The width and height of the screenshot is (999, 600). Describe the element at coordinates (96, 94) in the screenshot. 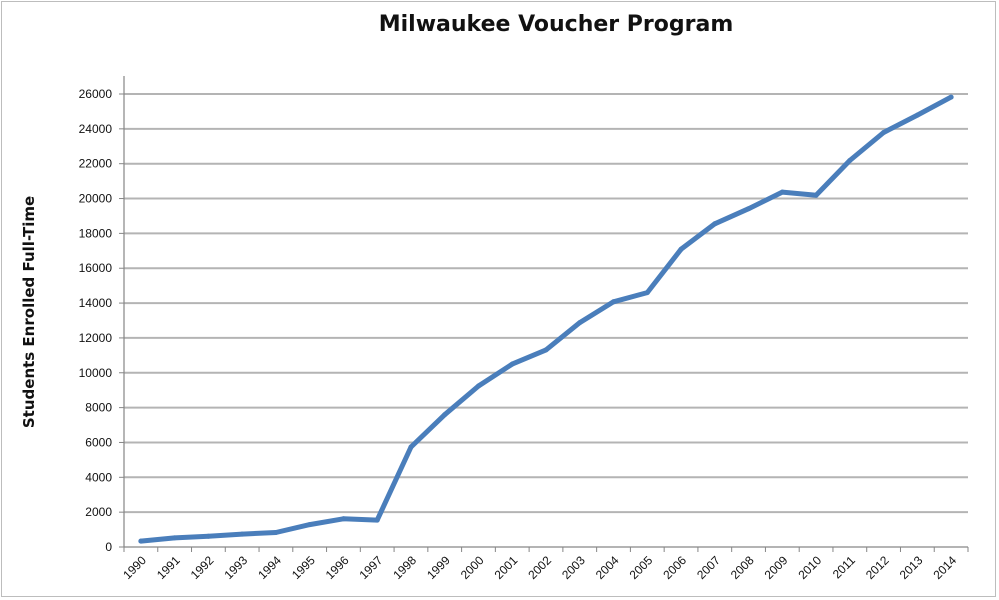

I see `y-tick-label: 26000` at that location.